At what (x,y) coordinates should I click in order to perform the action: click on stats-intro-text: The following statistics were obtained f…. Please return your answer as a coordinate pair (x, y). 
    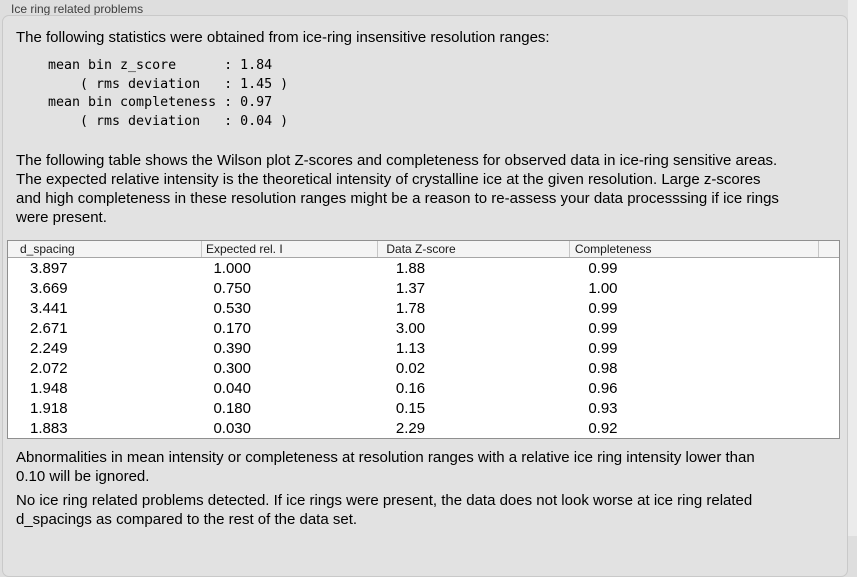
    Looking at the image, I should click on (283, 37).